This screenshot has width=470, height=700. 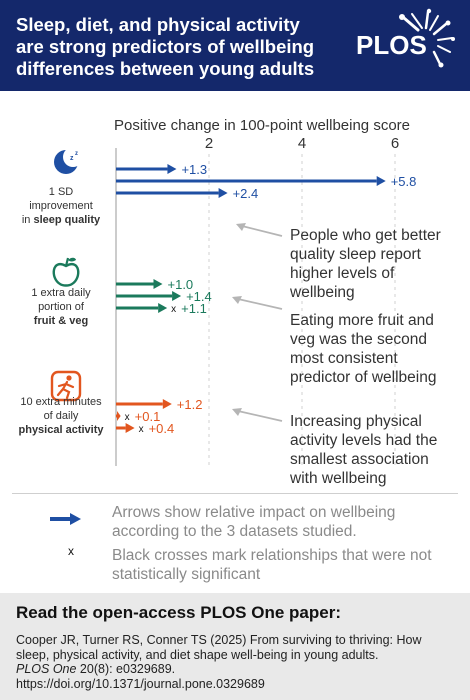 I want to click on group-label-line: 1 extra daily, so click(x=61, y=293).